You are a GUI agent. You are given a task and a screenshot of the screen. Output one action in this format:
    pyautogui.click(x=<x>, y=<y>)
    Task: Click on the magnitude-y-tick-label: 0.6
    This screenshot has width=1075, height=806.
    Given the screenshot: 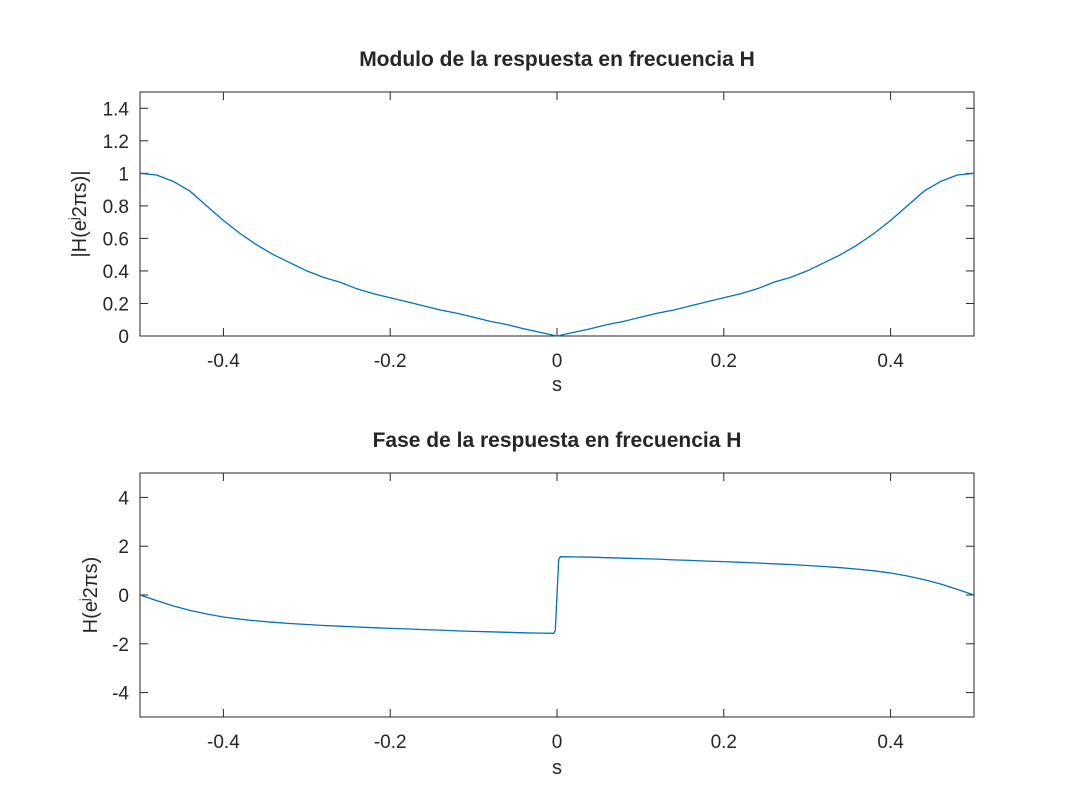 What is the action you would take?
    pyautogui.click(x=116, y=239)
    